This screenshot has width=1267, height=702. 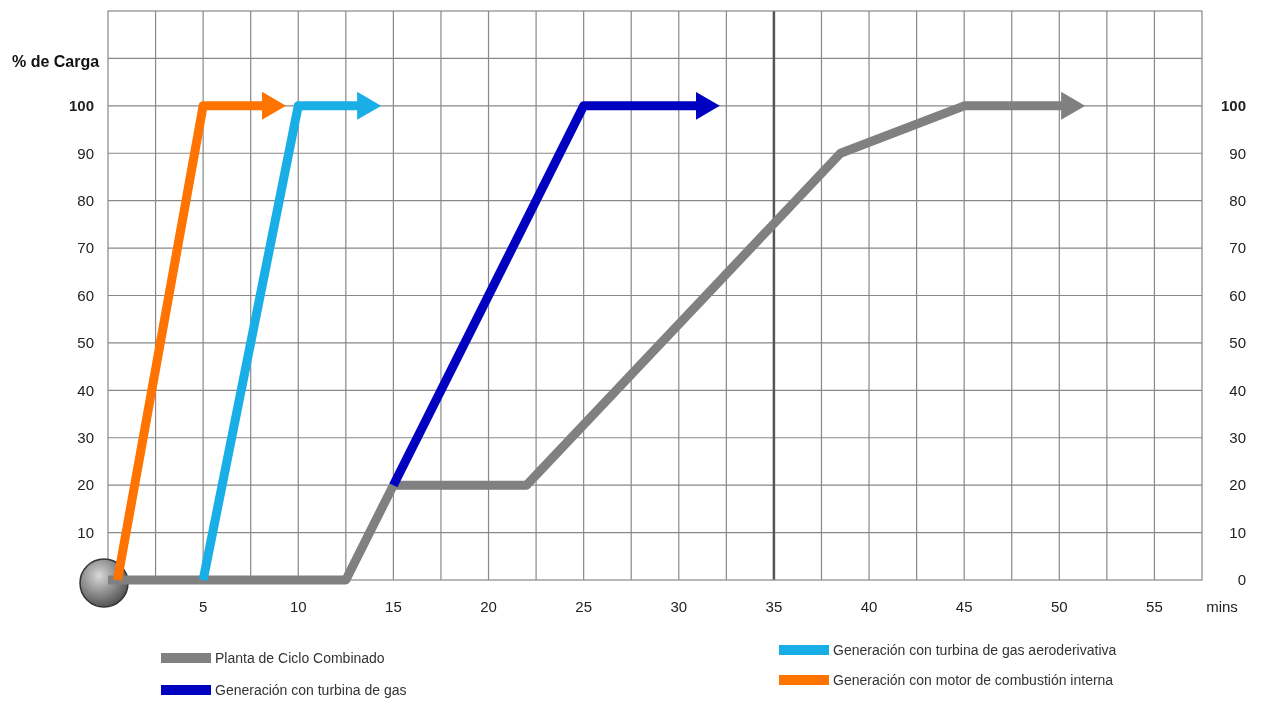 I want to click on x-tick-label: 40, so click(x=869, y=606).